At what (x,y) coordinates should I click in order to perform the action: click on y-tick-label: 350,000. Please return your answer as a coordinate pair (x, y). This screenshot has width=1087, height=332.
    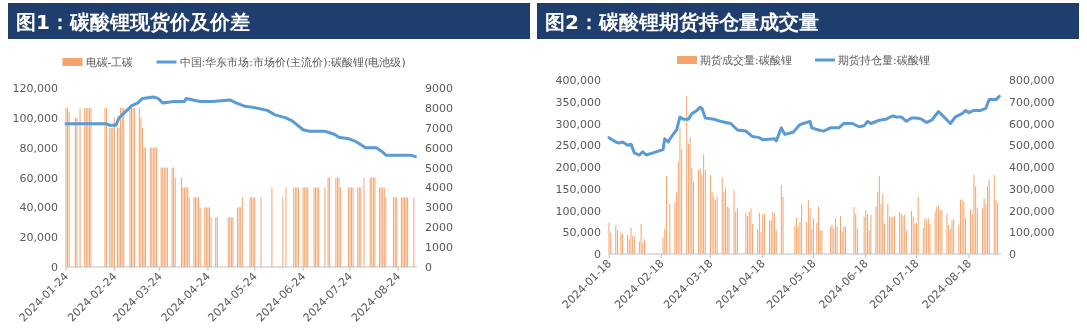
    Looking at the image, I should click on (578, 102).